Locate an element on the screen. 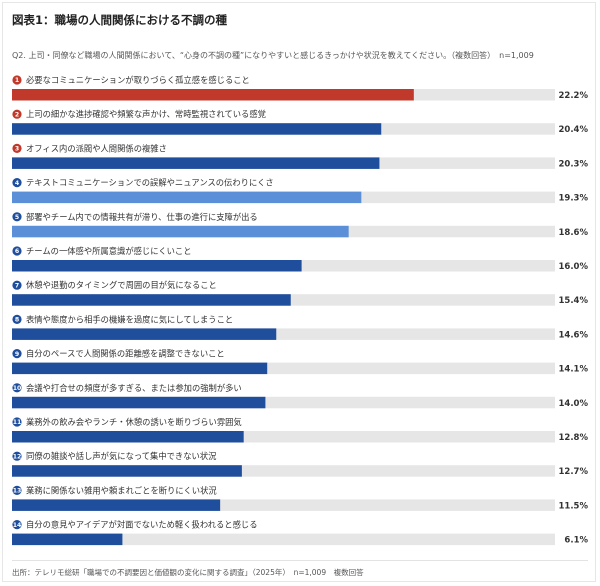  category-label: 自分のペースで人間関係の距離感を調整できないこと is located at coordinates (125, 354).